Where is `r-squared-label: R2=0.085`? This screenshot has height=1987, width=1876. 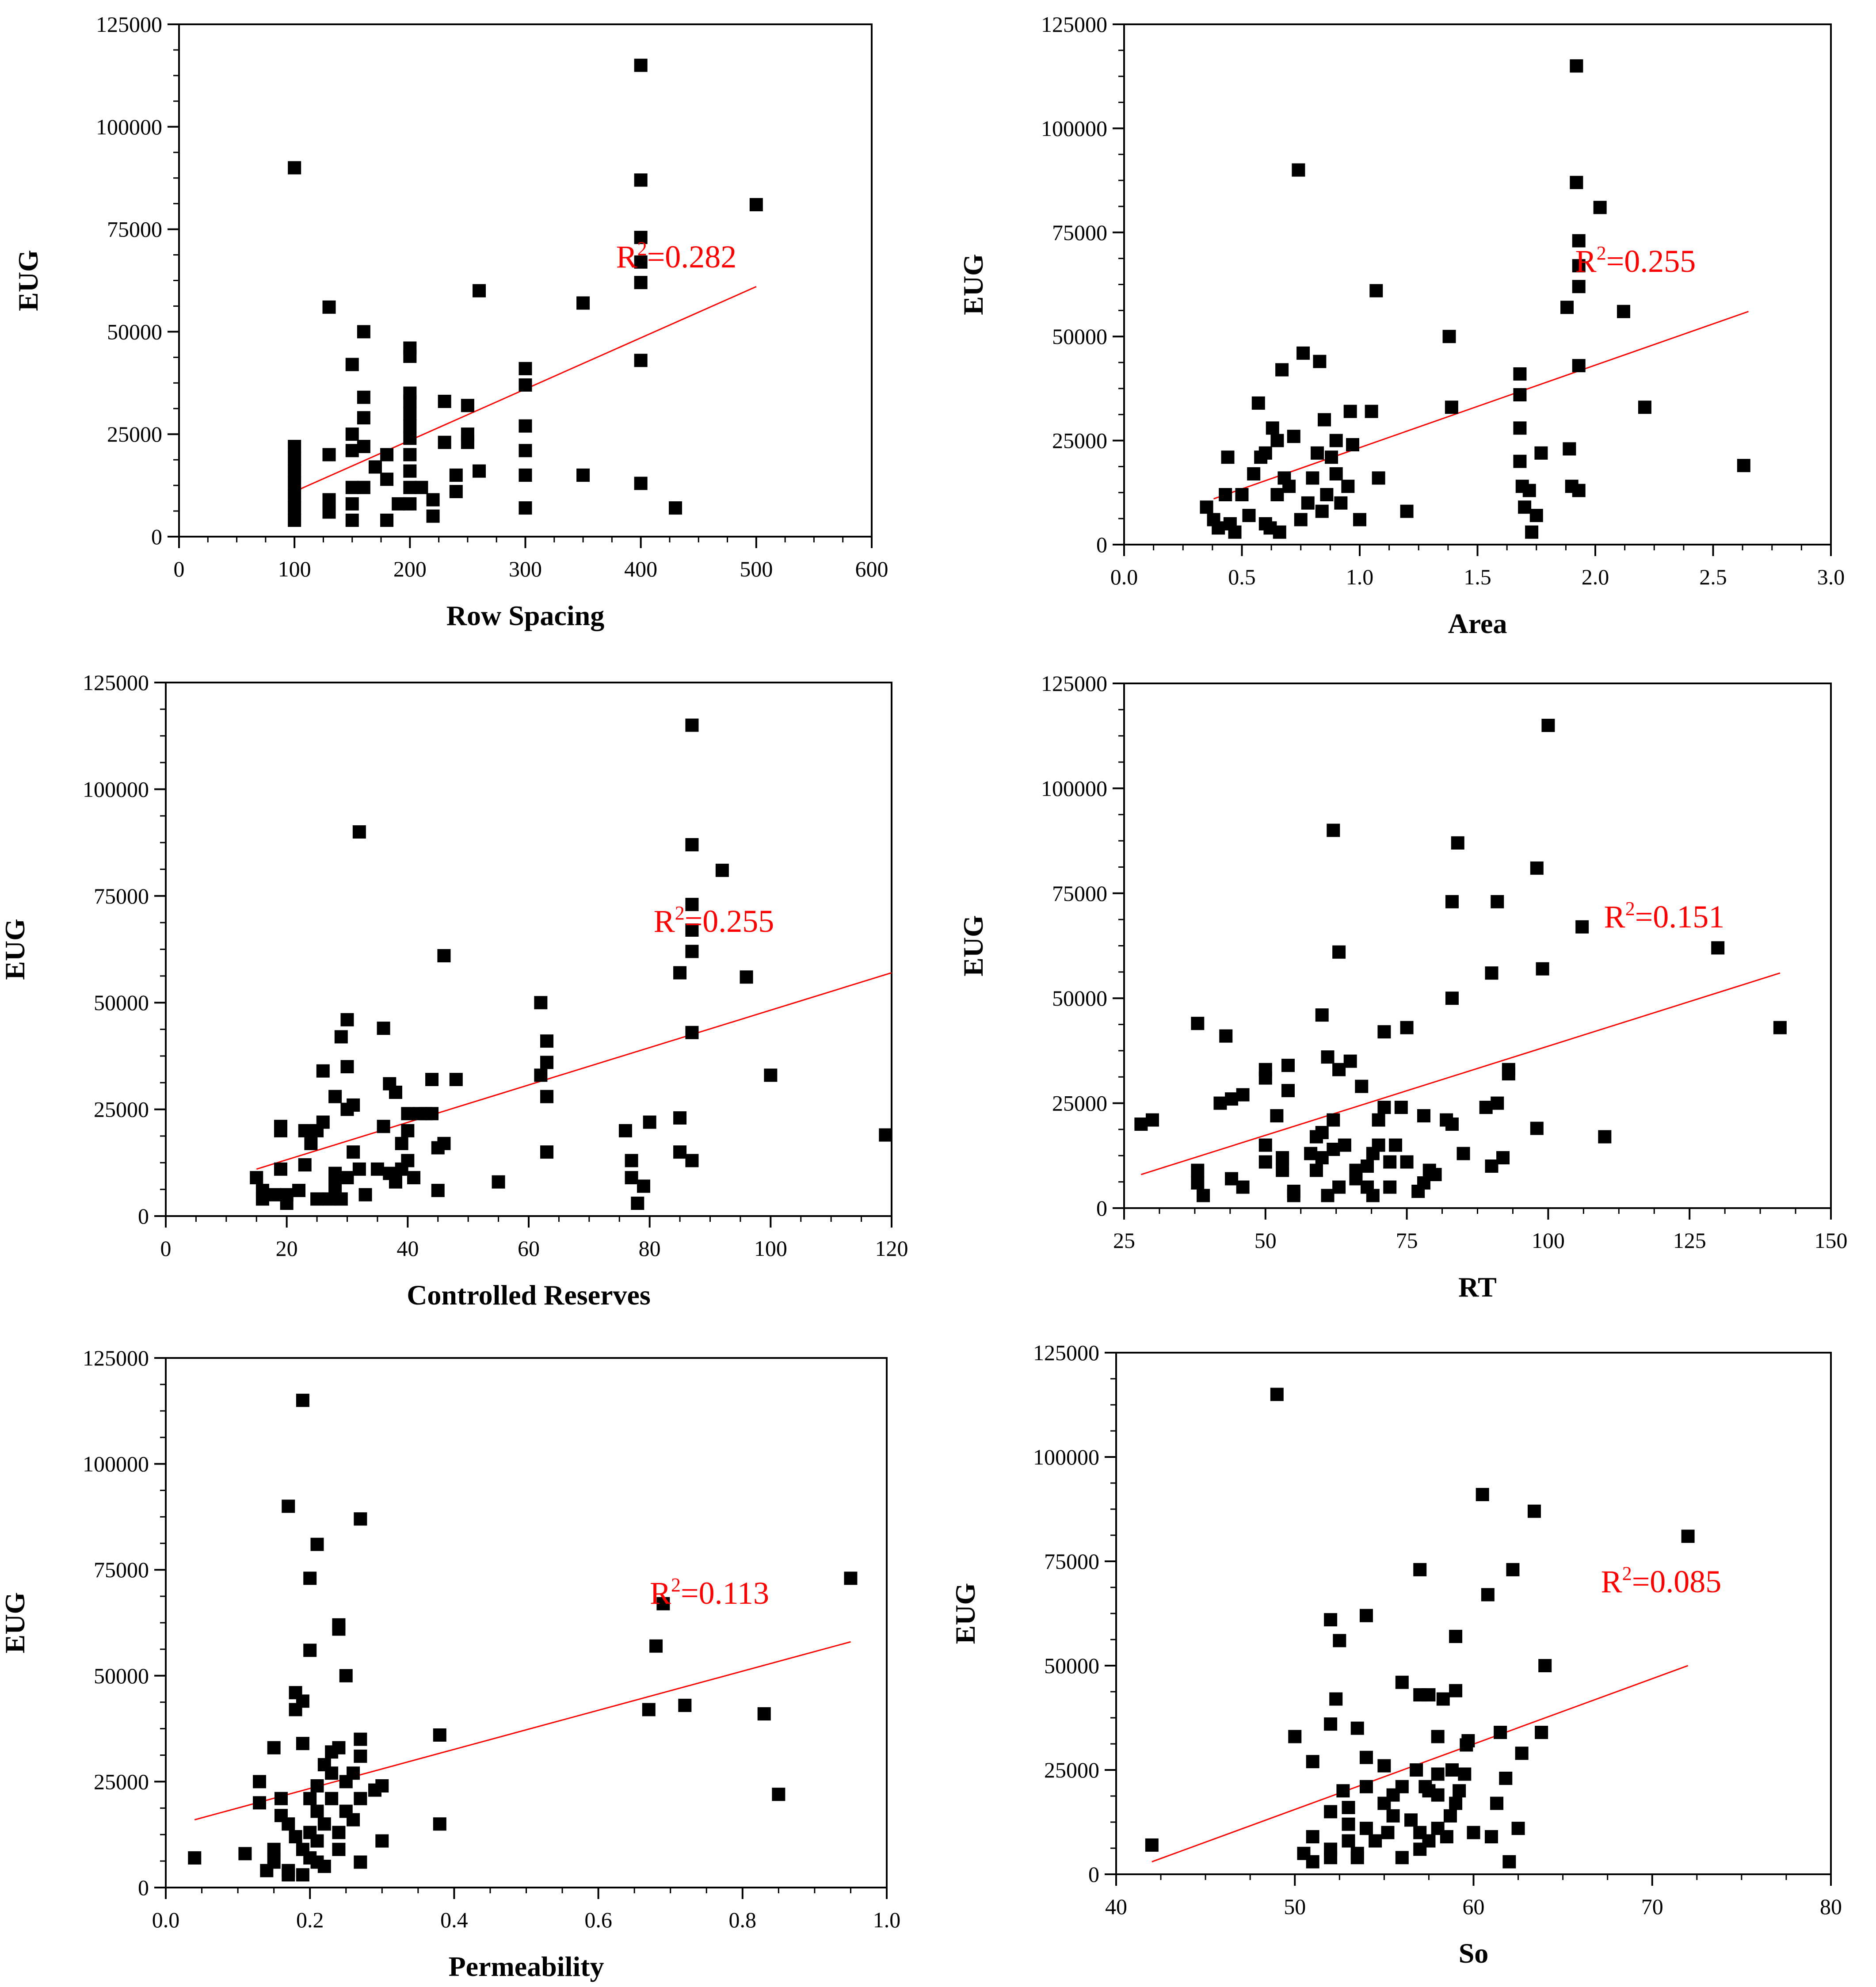 r-squared-label: R2=0.085 is located at coordinates (1661, 1581).